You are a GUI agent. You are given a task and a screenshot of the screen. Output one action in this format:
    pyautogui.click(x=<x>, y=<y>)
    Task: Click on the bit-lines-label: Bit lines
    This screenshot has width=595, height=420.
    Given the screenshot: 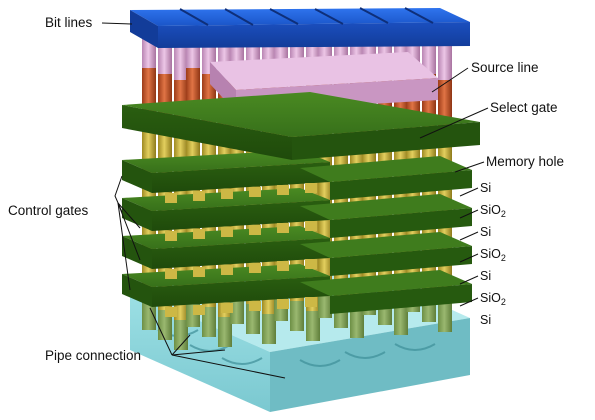 What is the action you would take?
    pyautogui.click(x=69, y=22)
    